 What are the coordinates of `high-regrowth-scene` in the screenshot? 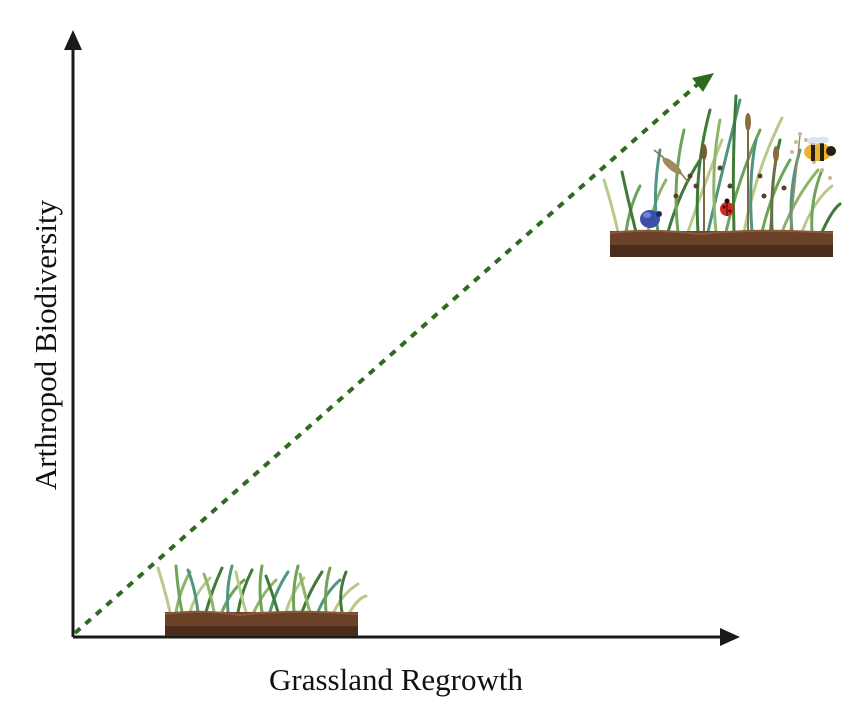 It's located at (722, 175).